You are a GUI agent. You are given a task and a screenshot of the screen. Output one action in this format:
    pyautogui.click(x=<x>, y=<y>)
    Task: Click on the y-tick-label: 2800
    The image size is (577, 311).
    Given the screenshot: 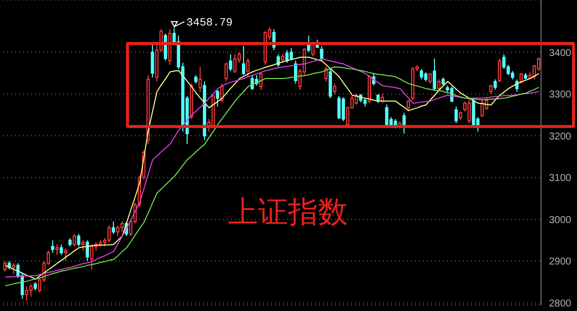 What is the action you would take?
    pyautogui.click(x=560, y=304)
    